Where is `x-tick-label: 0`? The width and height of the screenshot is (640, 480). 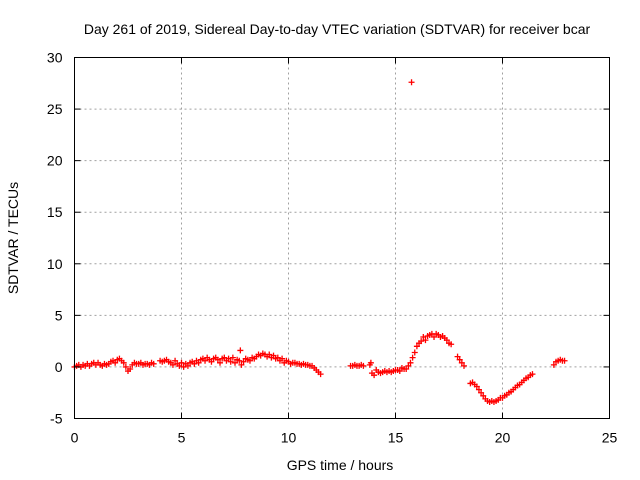
x-tick-label: 0 is located at coordinates (75, 438).